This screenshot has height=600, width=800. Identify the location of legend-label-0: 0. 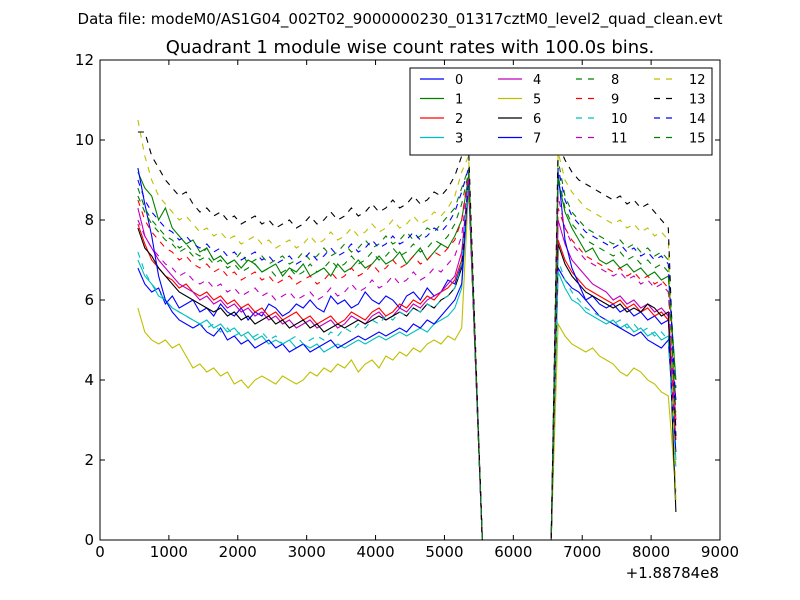
(459, 80).